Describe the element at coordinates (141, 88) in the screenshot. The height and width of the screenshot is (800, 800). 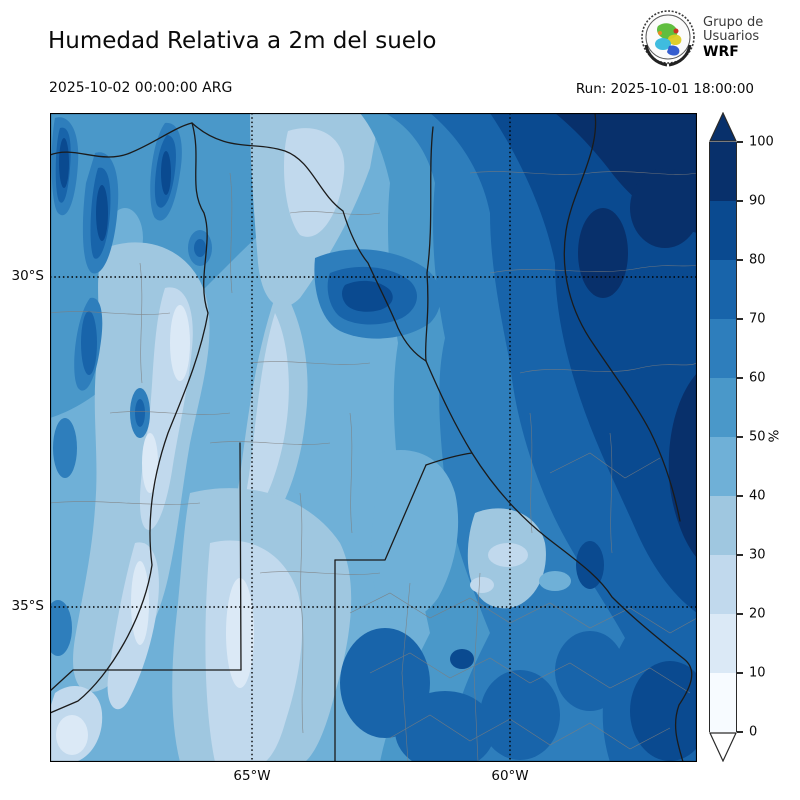
I see `valid-time-label: 2025-10-02 00:00:00 ARG` at that location.